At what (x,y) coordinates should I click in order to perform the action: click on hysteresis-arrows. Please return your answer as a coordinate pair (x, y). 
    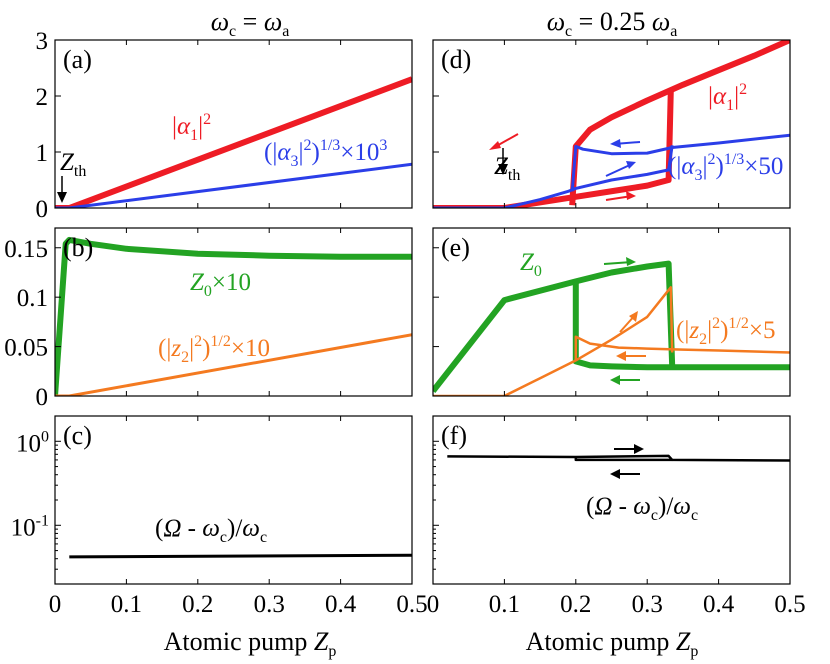
    Looking at the image, I should click on (567, 306).